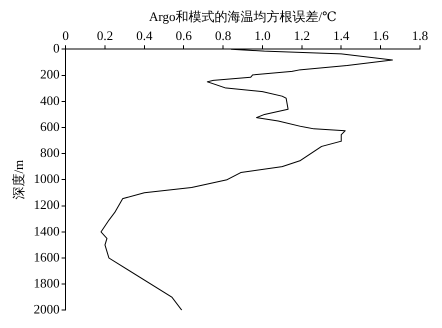 The width and height of the screenshot is (442, 328). What do you see at coordinates (18, 180) in the screenshot?
I see `y-axis-title: 深度/m` at bounding box center [18, 180].